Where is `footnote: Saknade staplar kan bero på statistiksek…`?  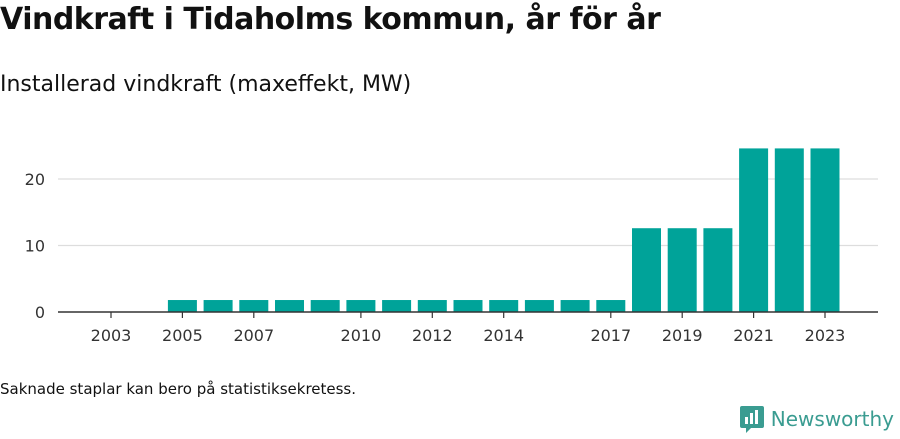
footnote: Saknade staplar kan bero på statistiksek… is located at coordinates (178, 389).